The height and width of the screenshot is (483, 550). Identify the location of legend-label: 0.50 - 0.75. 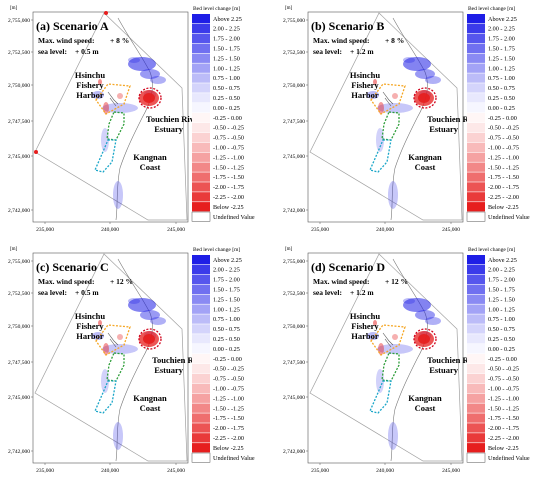
(226, 329).